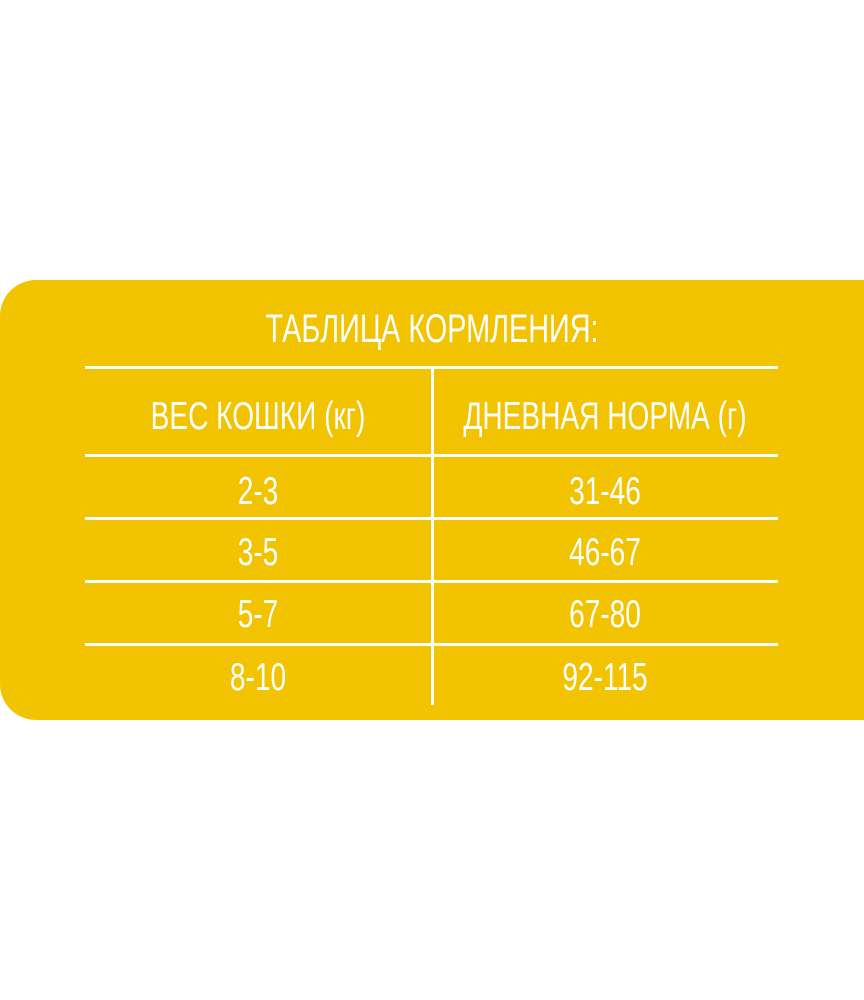  Describe the element at coordinates (605, 614) in the screenshot. I see `cell-norm: 67-80` at that location.